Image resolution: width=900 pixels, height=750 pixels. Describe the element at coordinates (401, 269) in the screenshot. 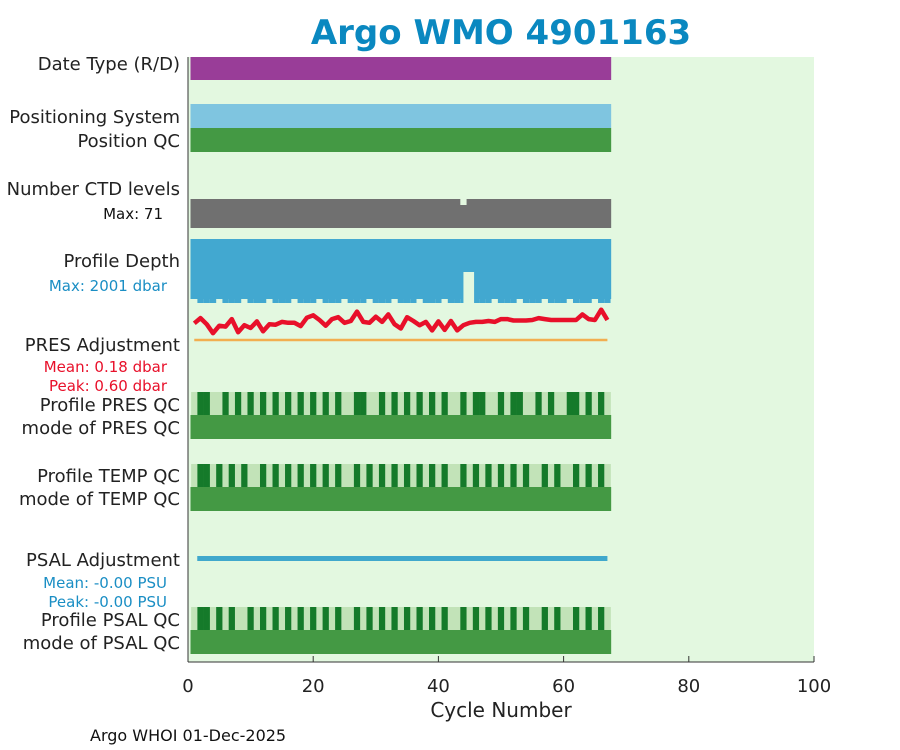

I see `profile-depth-bar` at that location.